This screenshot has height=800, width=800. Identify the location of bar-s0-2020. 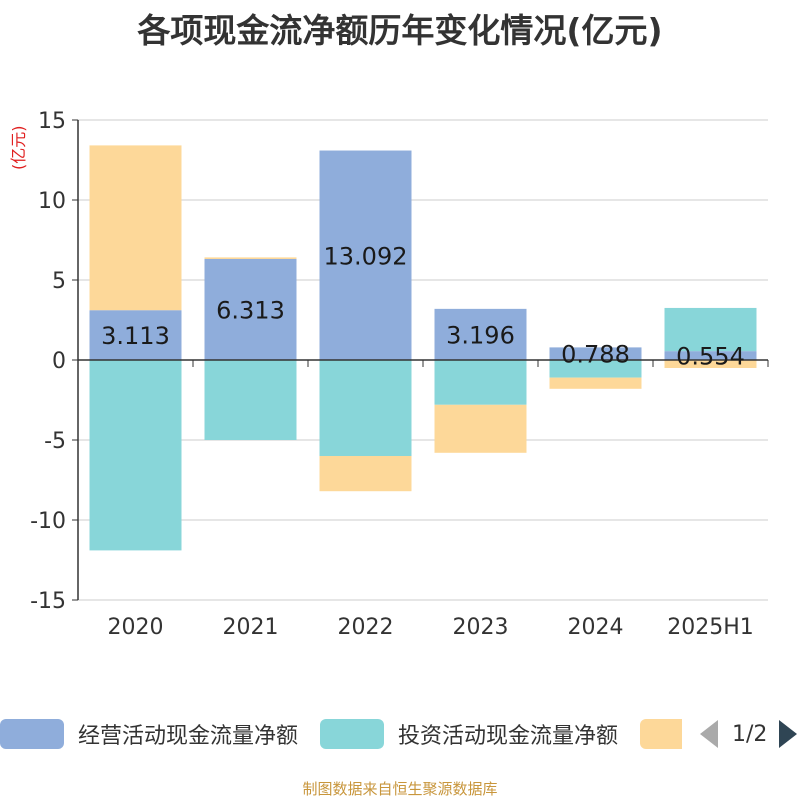
(135, 335).